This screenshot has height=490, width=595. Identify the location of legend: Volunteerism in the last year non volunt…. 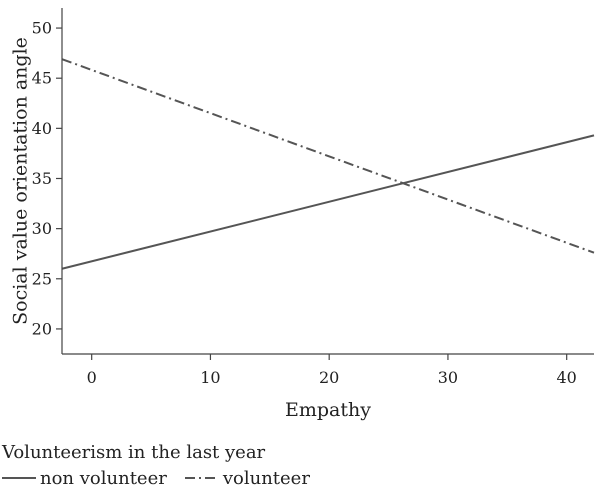
(165, 465).